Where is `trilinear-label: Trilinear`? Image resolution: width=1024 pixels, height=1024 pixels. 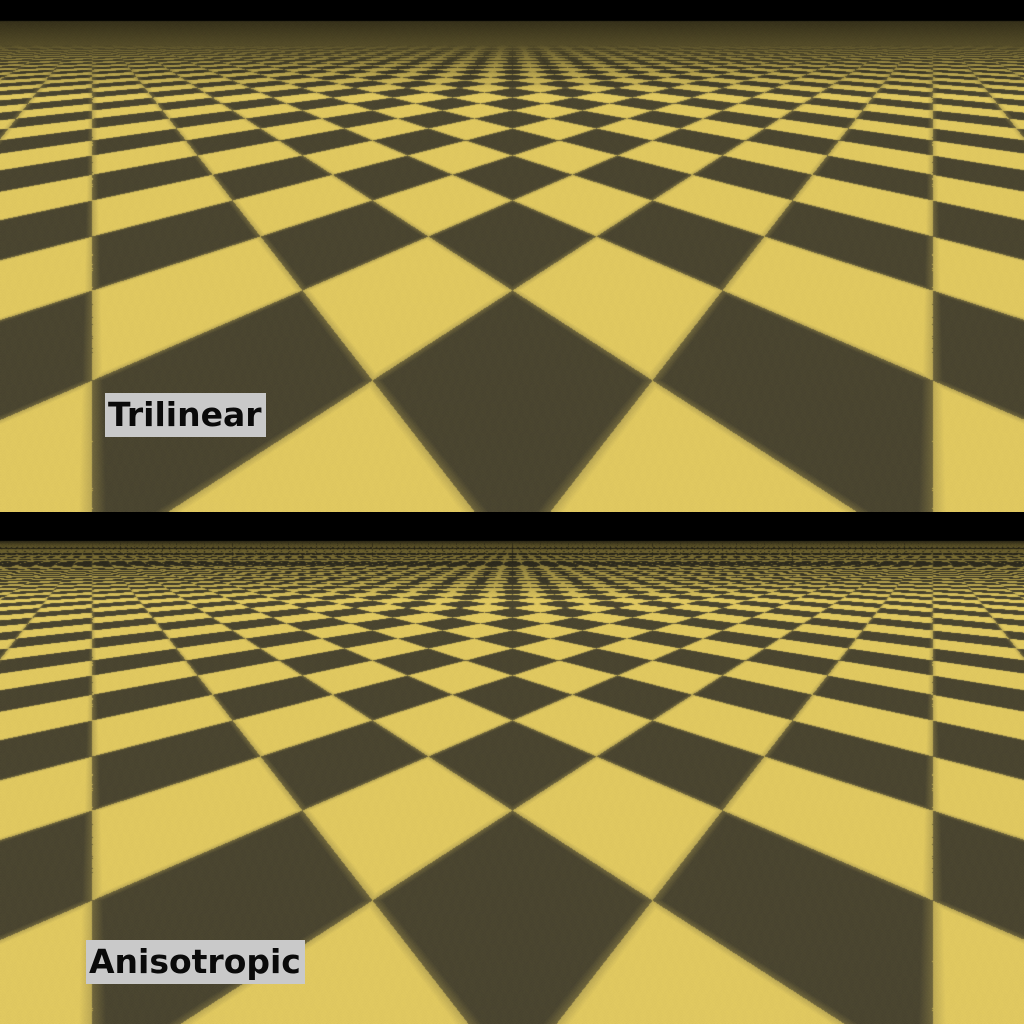
trilinear-label: Trilinear is located at coordinates (185, 415).